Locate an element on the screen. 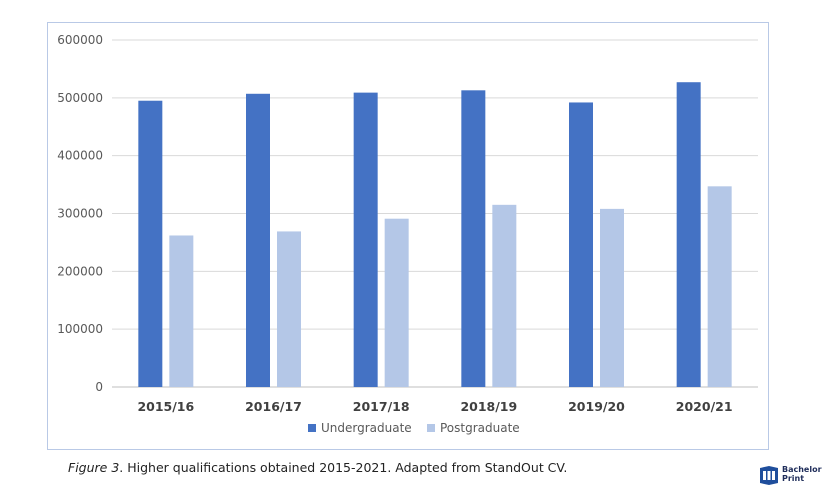 This screenshot has width=825, height=500. bachelorprint-logo: Bachelor Print is located at coordinates (790, 476).